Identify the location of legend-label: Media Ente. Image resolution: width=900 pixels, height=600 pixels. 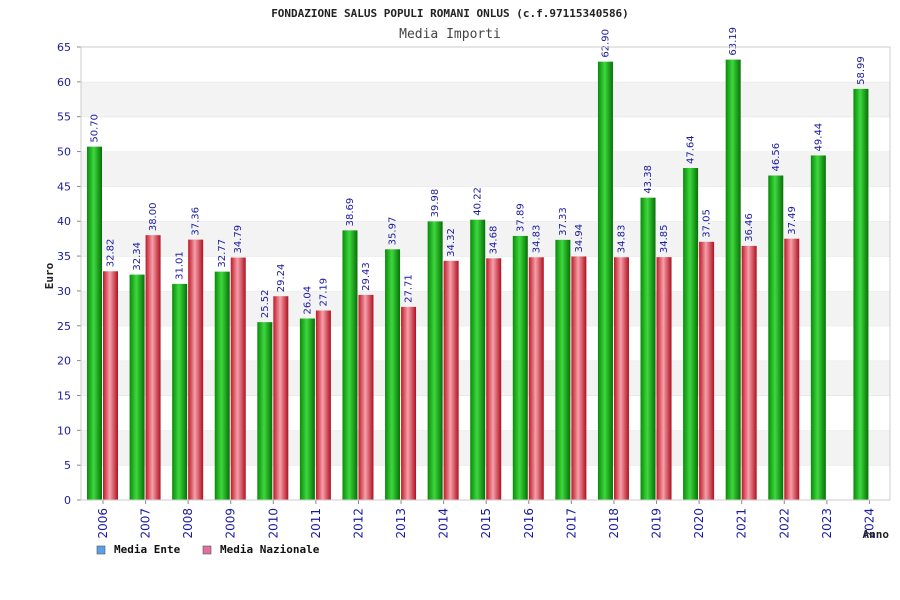
(147, 549).